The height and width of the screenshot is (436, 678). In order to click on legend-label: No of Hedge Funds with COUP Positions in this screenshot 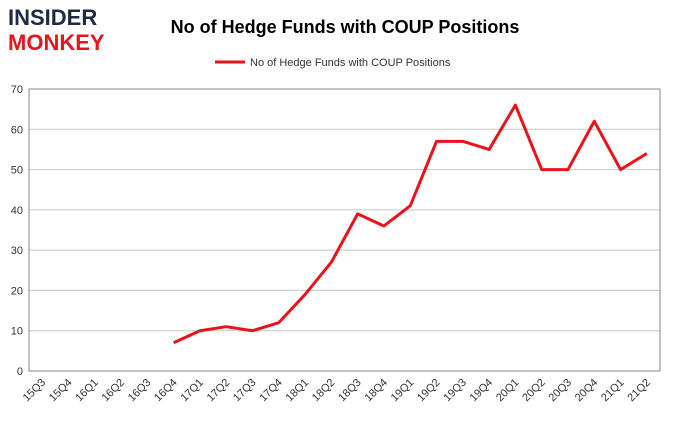, I will do `click(350, 63)`.